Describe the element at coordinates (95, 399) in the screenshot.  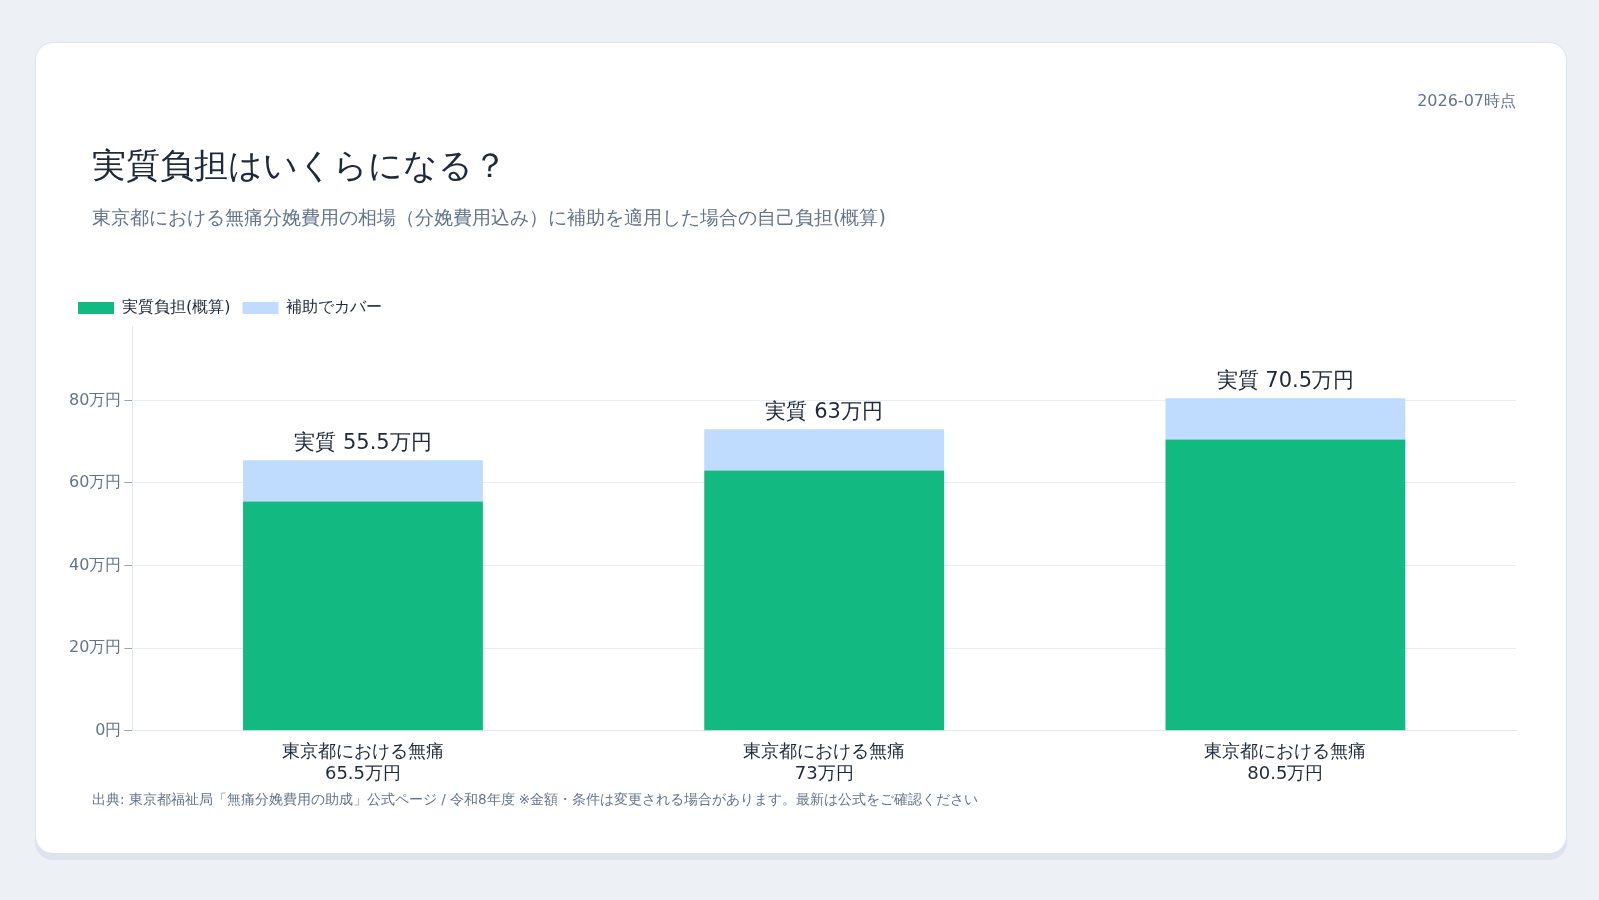
I see `y-tick-label: 80万円` at that location.